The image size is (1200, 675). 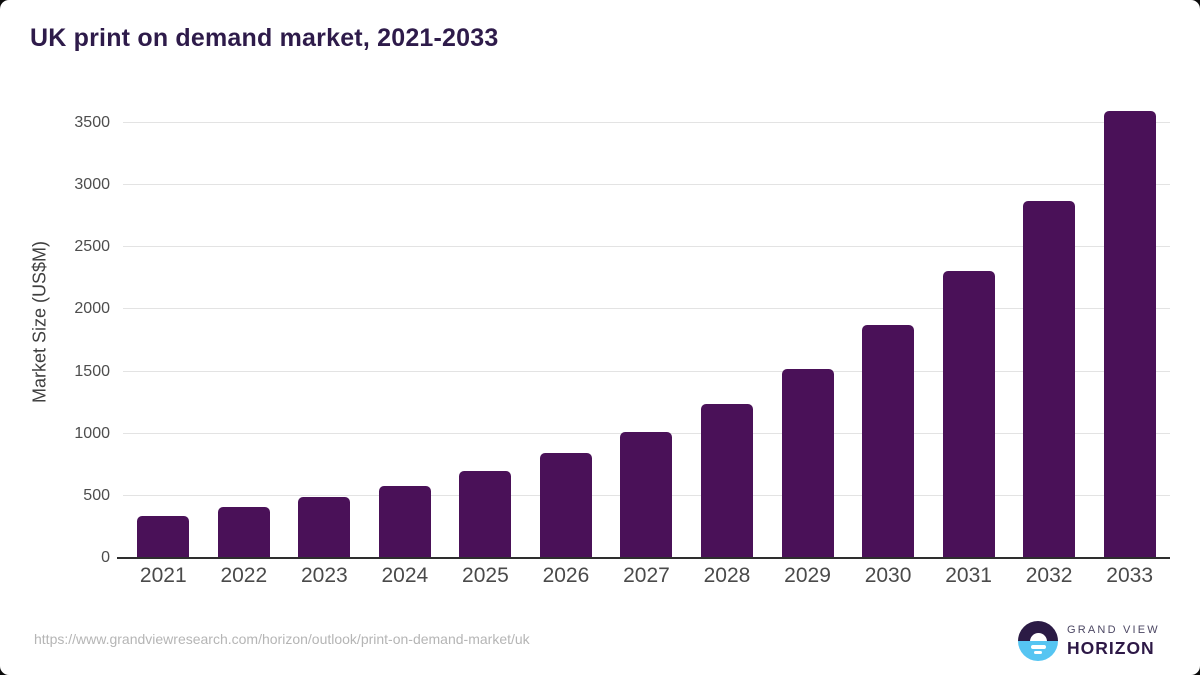 I want to click on bar-slot-2026, so click(x=566, y=328).